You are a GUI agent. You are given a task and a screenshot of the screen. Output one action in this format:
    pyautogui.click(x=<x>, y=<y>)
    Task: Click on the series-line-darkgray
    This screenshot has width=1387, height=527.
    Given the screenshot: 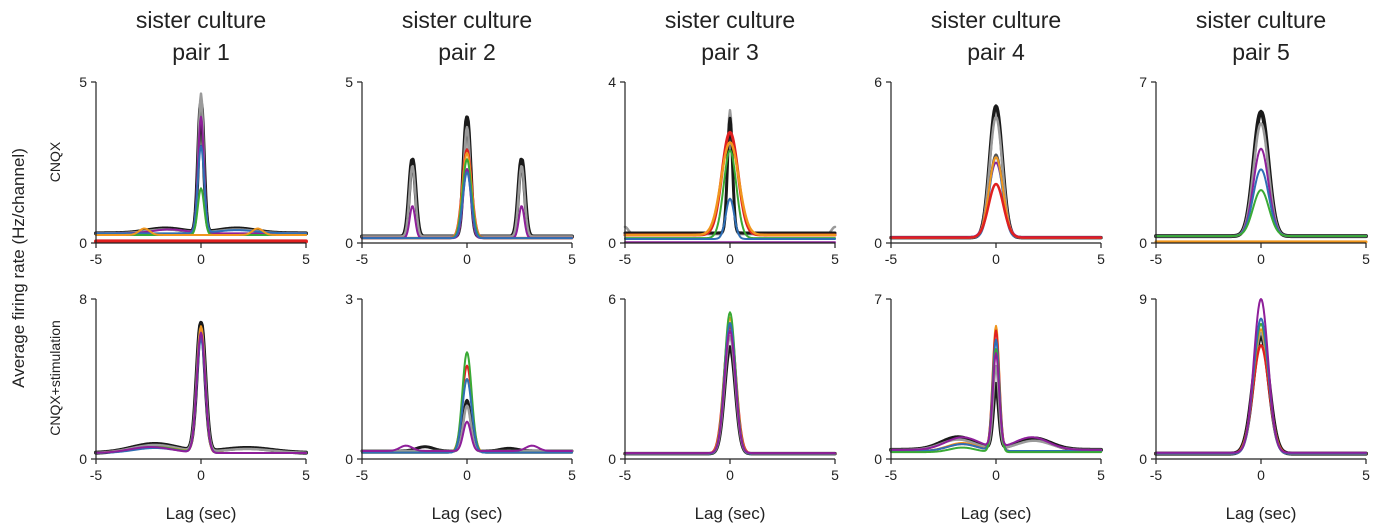 What is the action you would take?
    pyautogui.click(x=996, y=196)
    